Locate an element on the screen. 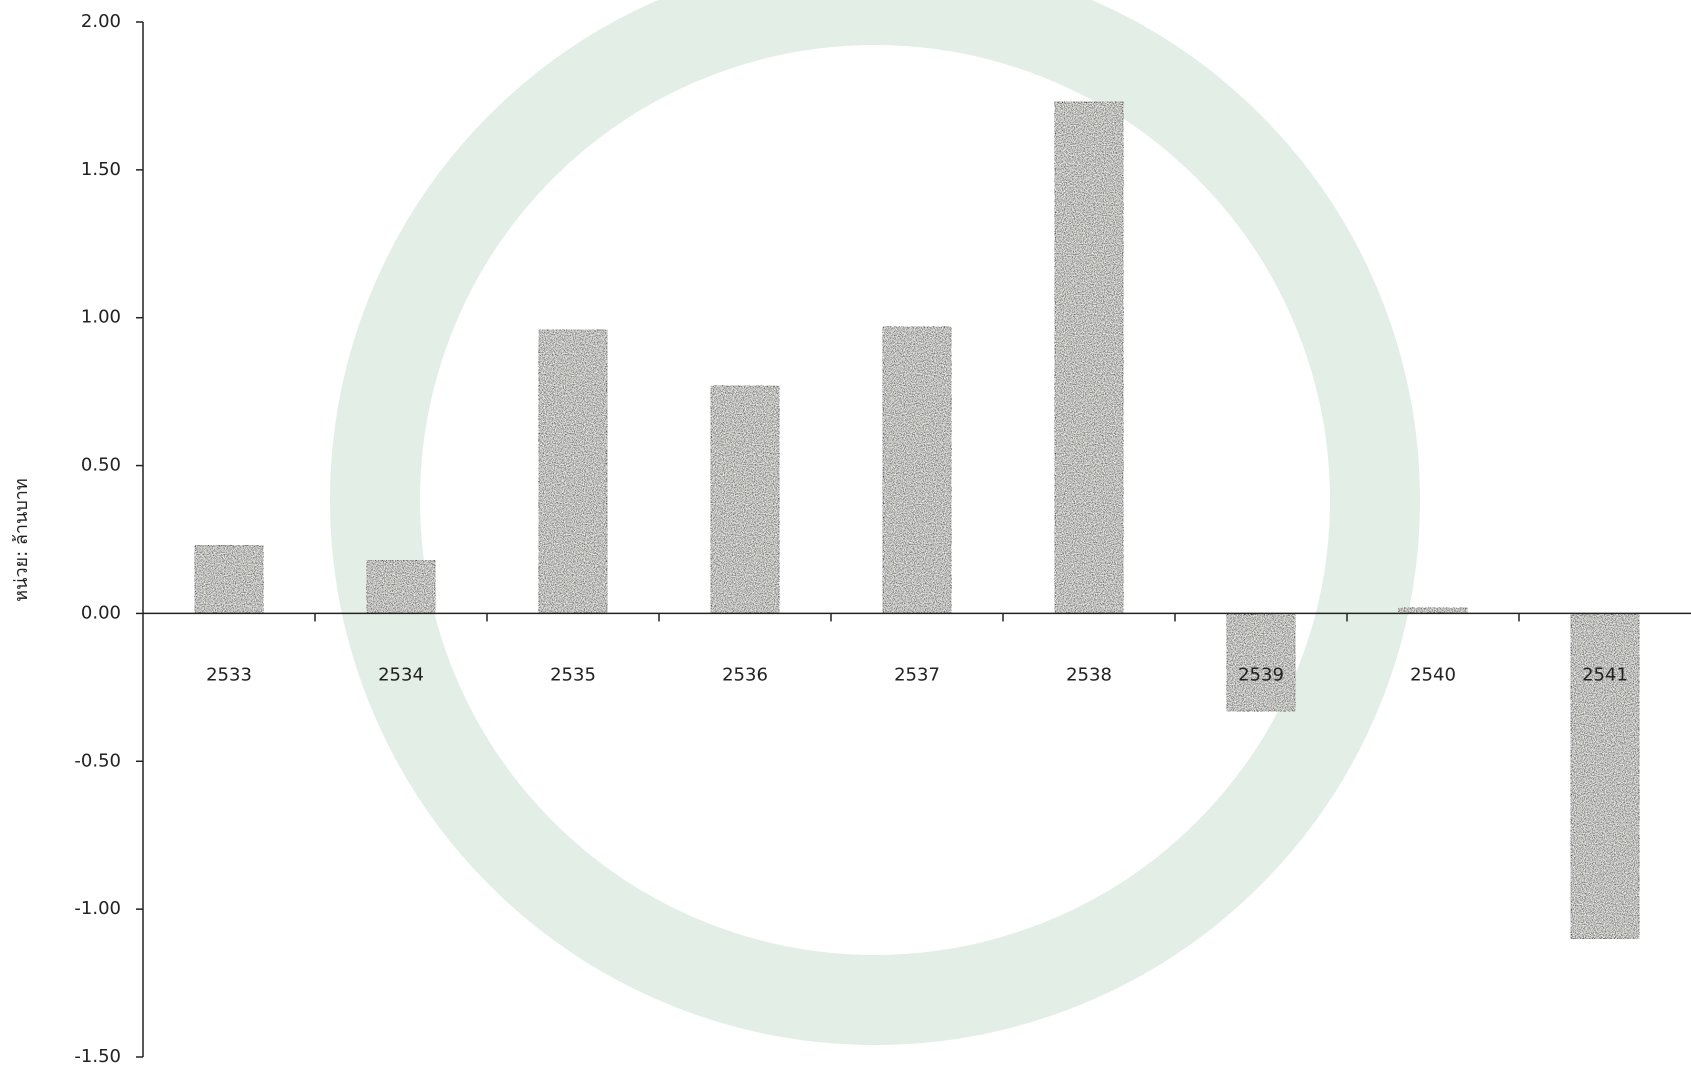  y-axis-label: หน่วย: ล้านบาท is located at coordinates (21, 539).